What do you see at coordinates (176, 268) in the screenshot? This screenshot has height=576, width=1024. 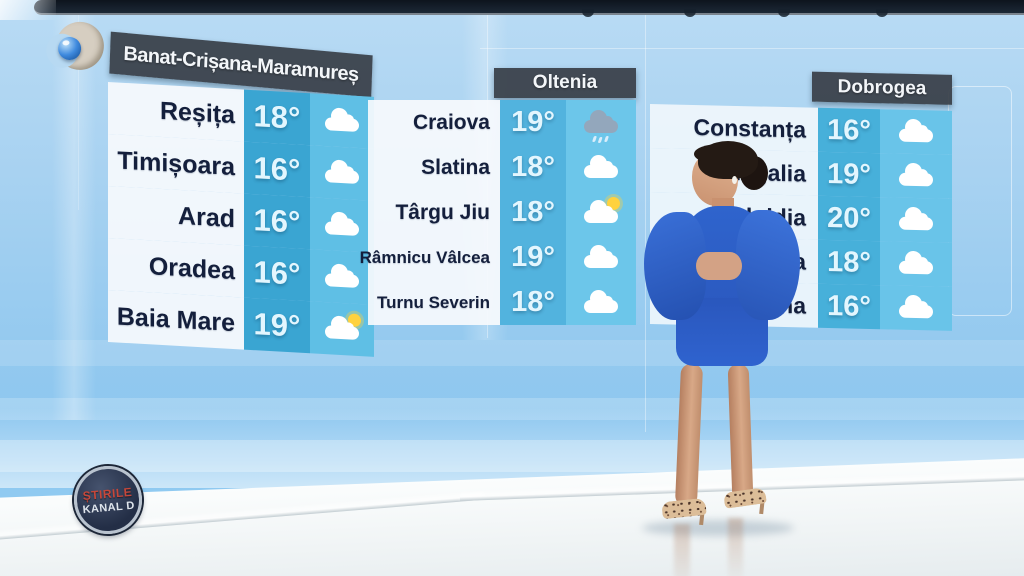 I see `city-label: Oradea` at bounding box center [176, 268].